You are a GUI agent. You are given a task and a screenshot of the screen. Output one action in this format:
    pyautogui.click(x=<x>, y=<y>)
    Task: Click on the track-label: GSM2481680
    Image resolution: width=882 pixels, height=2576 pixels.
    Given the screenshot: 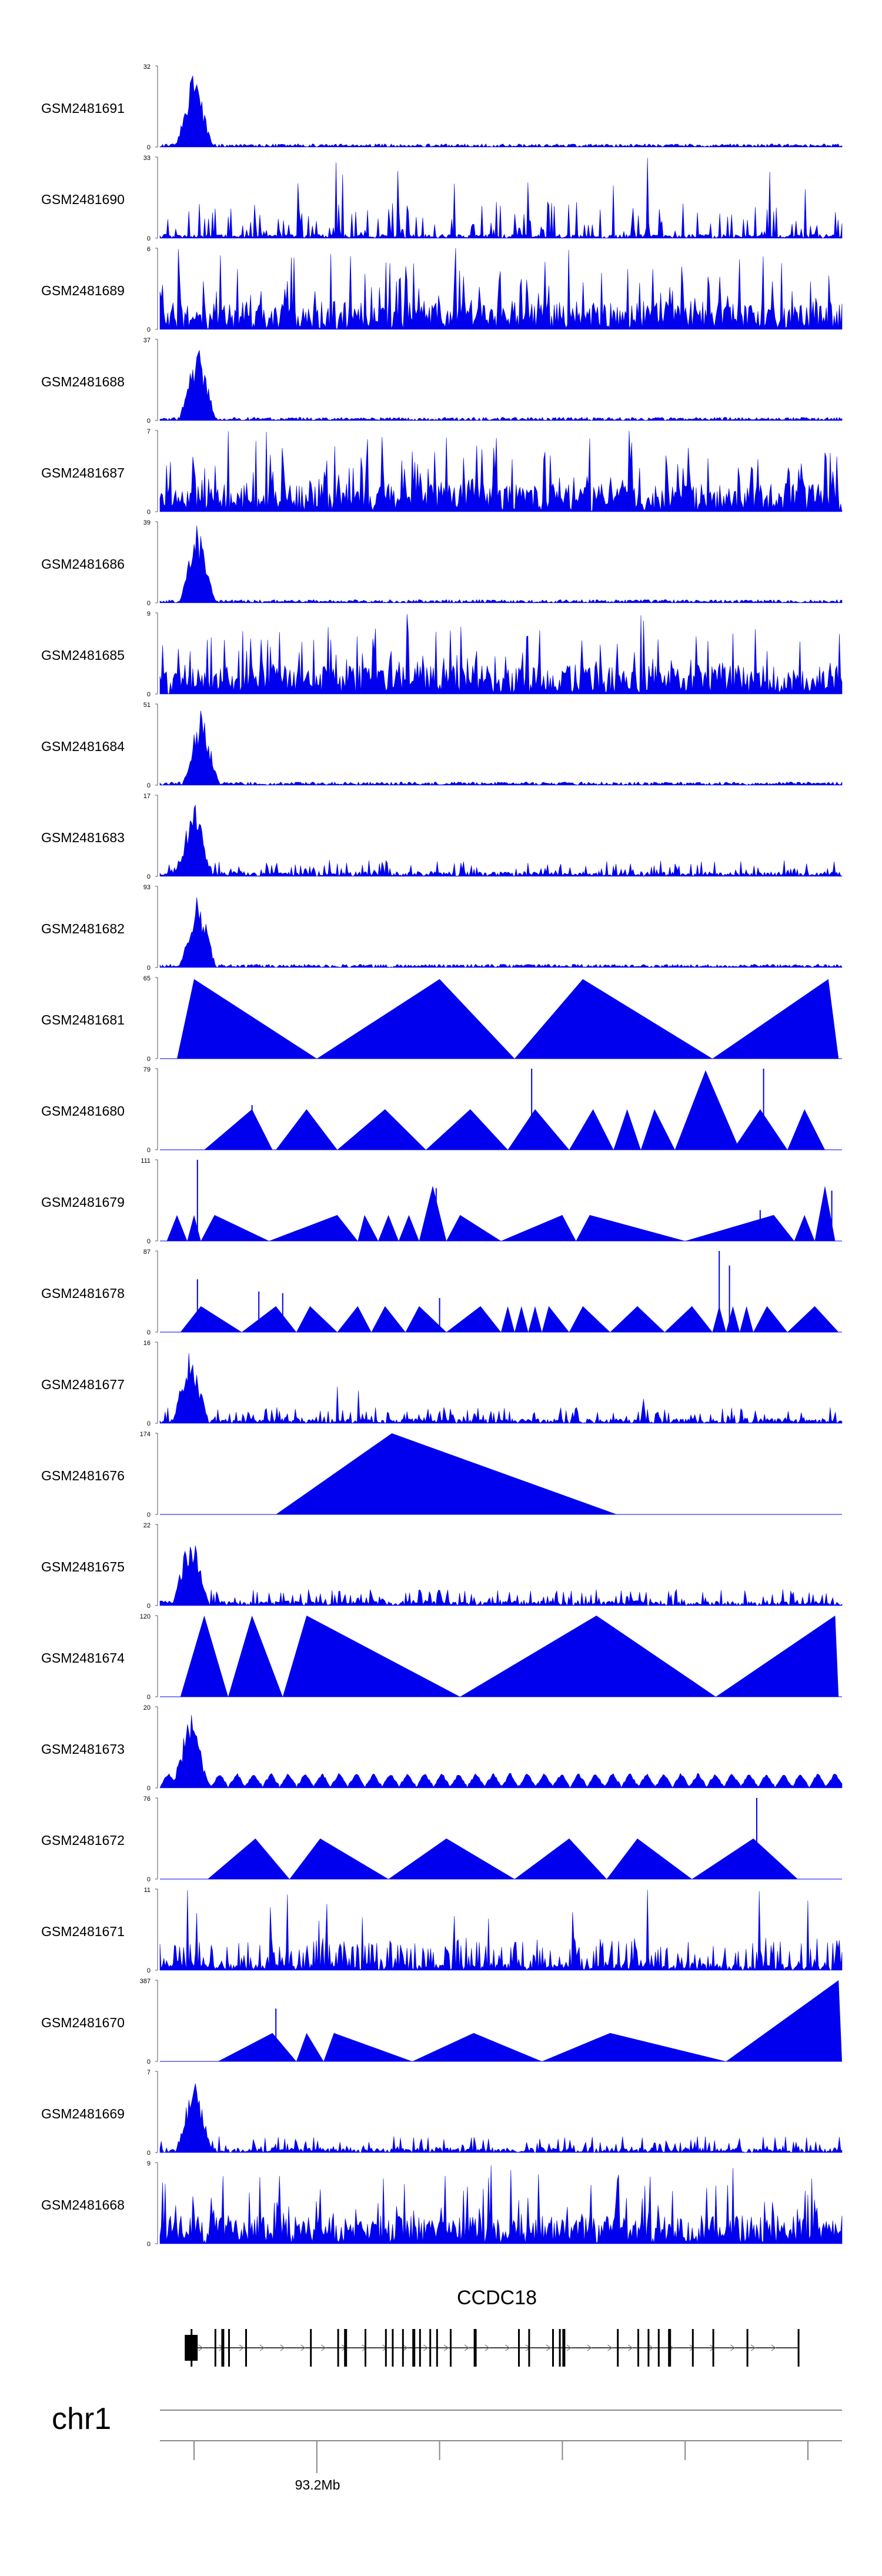 What is the action you would take?
    pyautogui.click(x=83, y=1111)
    